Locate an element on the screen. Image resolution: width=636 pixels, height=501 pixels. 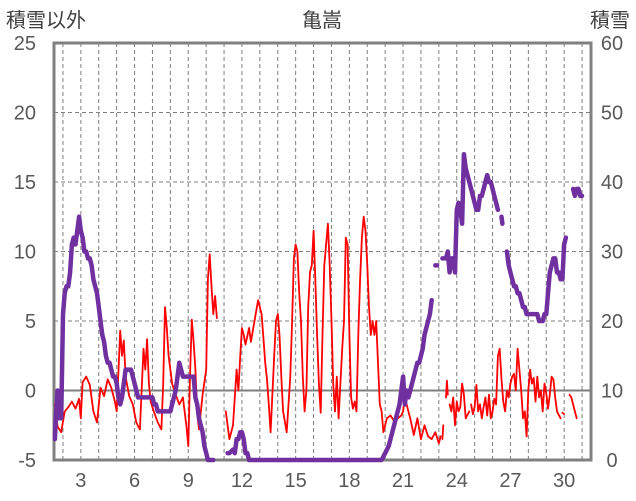
right-tick-label: 40 is located at coordinates (612, 183).